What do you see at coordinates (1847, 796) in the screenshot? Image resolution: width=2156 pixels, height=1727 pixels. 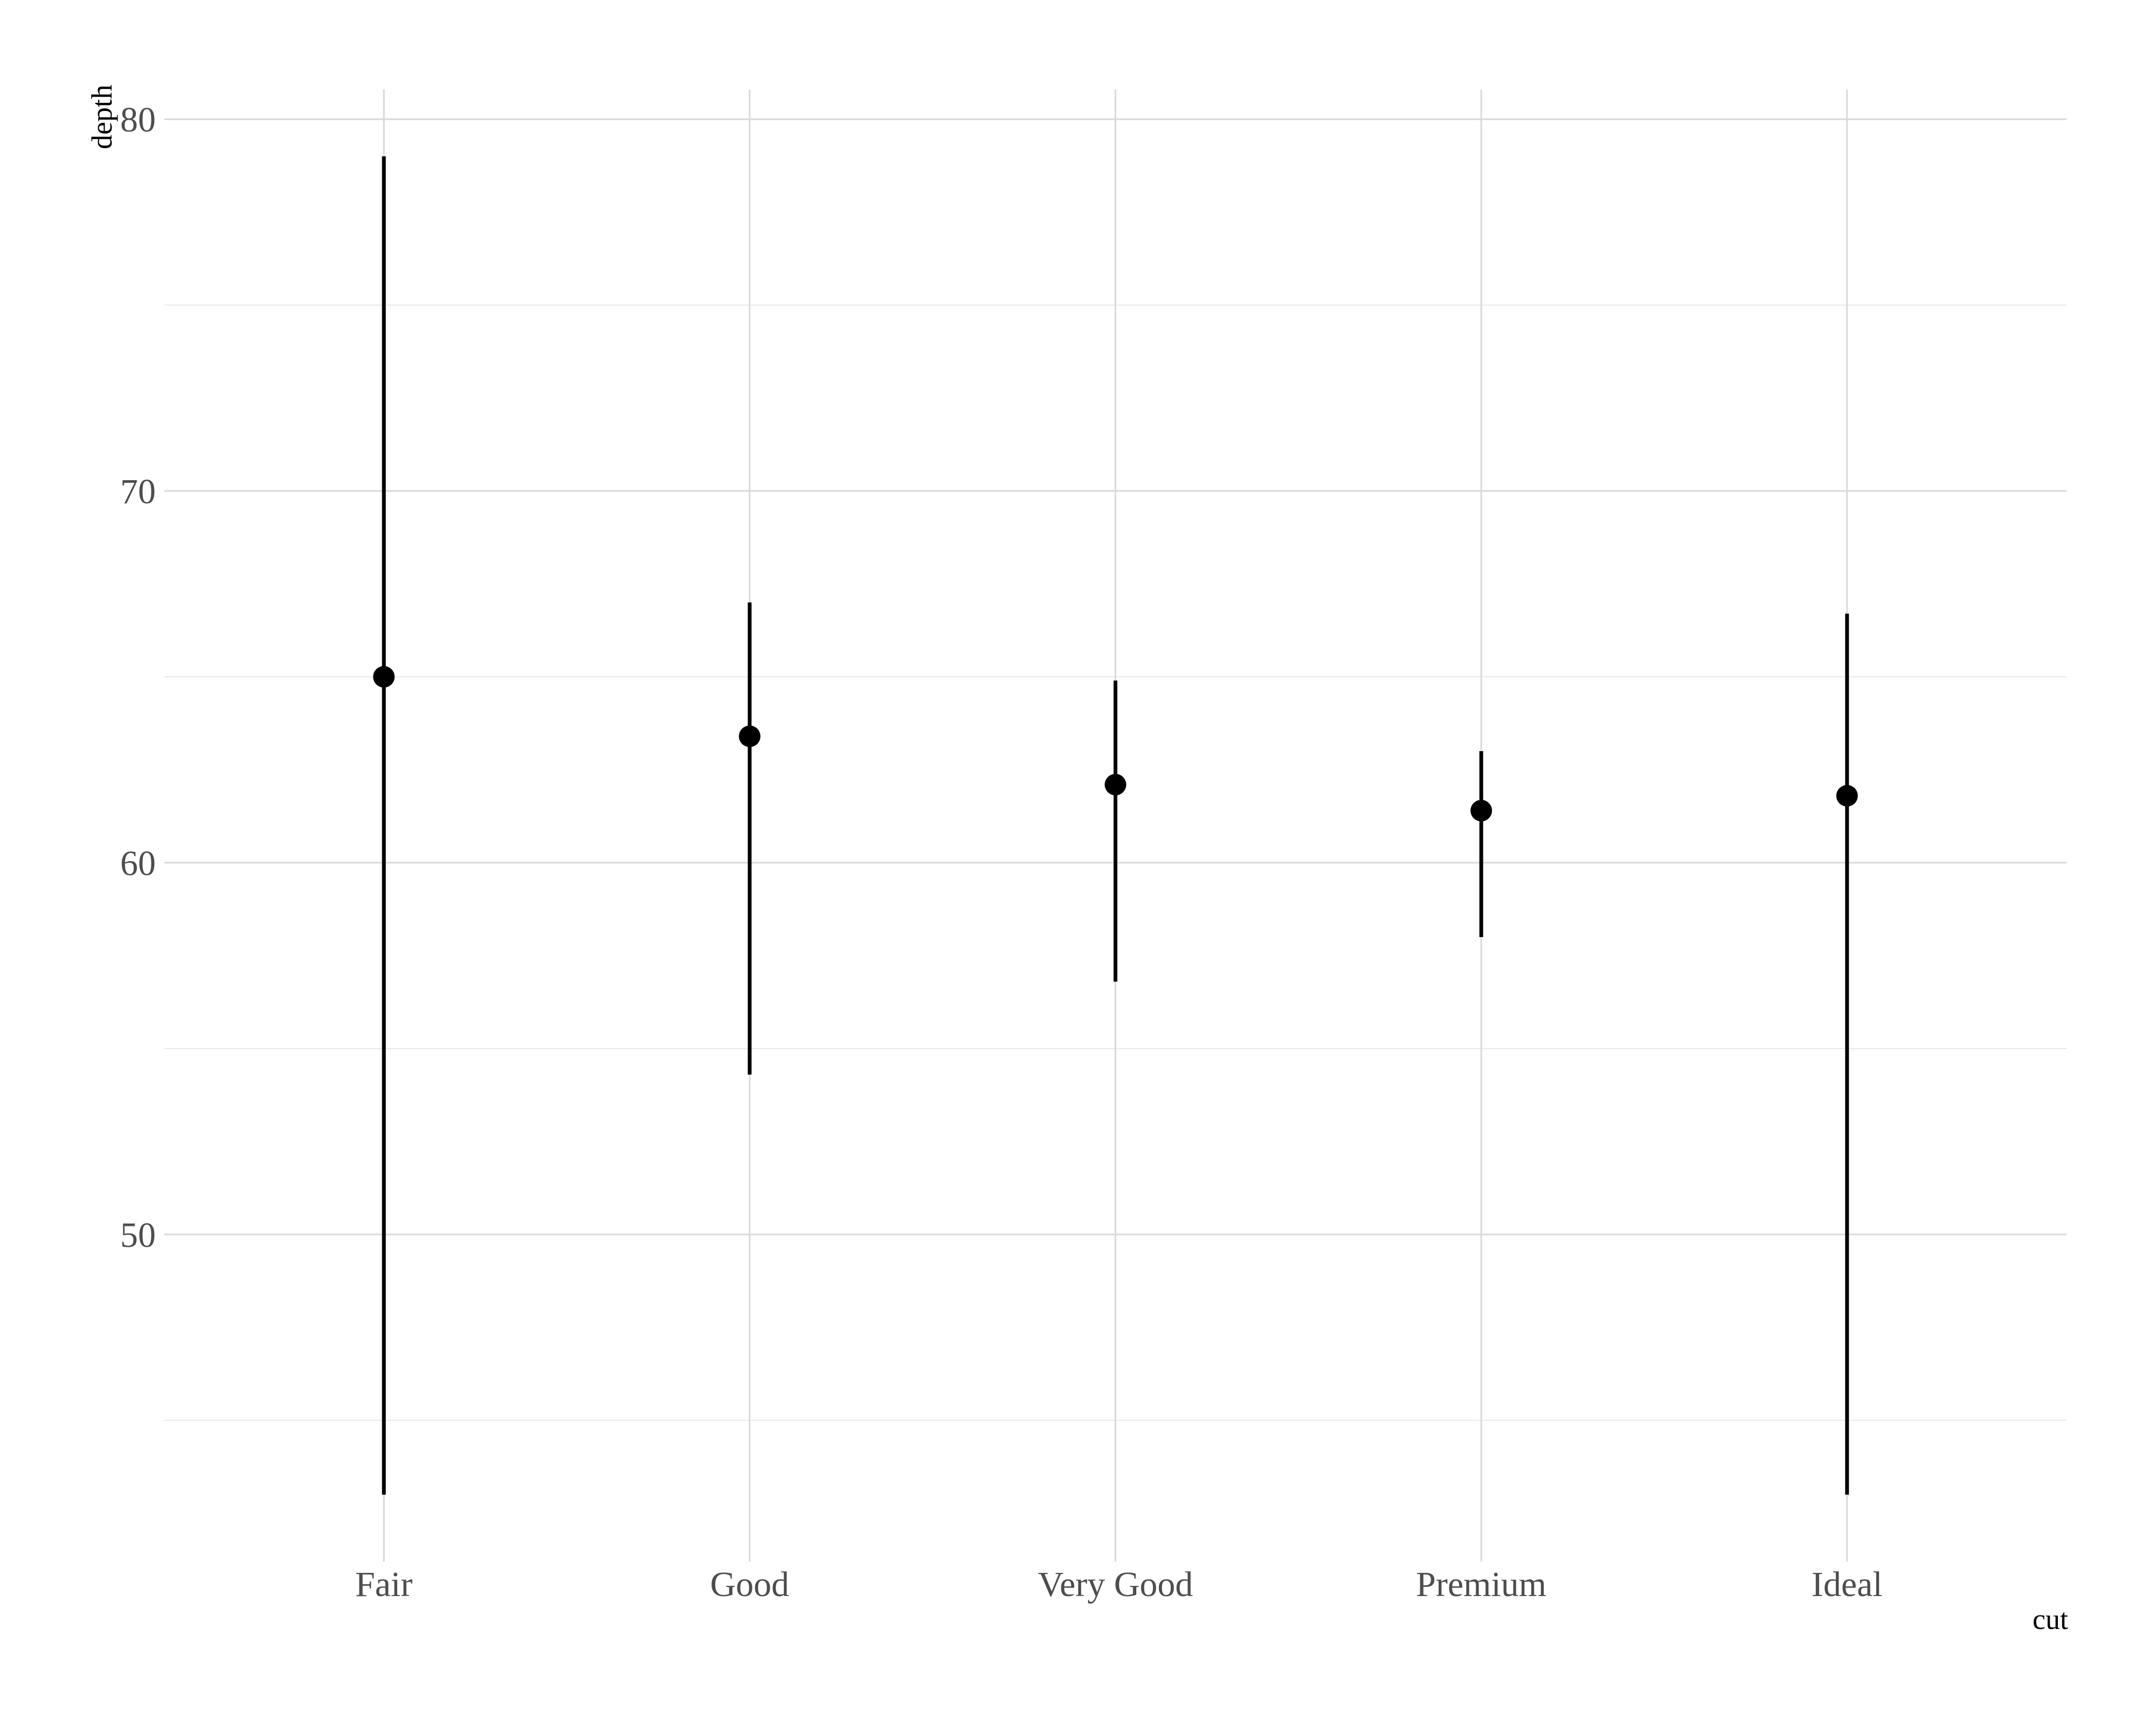 I see `median-point-ideal` at bounding box center [1847, 796].